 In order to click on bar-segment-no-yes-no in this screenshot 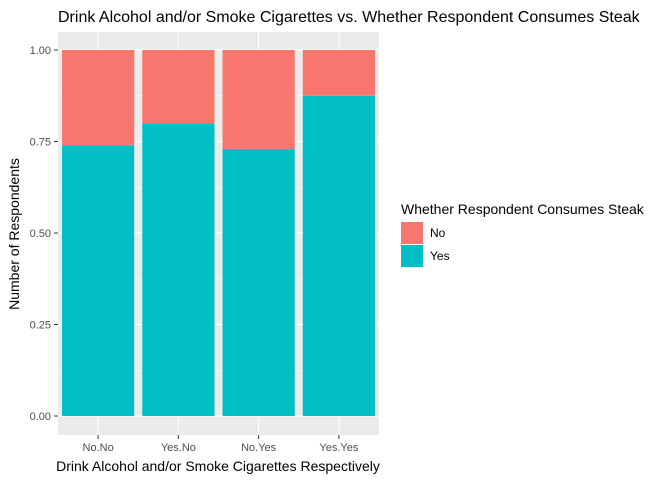, I will do `click(178, 87)`.